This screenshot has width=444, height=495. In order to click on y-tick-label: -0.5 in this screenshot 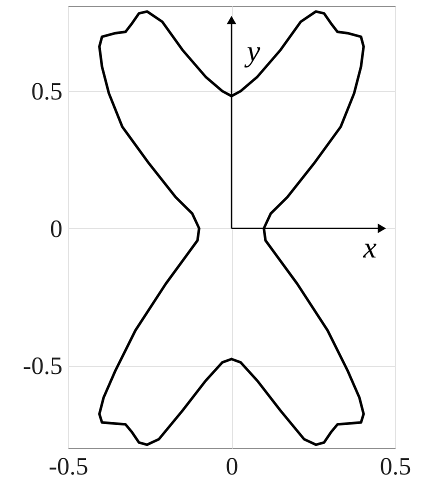, I will do `click(42, 366)`.